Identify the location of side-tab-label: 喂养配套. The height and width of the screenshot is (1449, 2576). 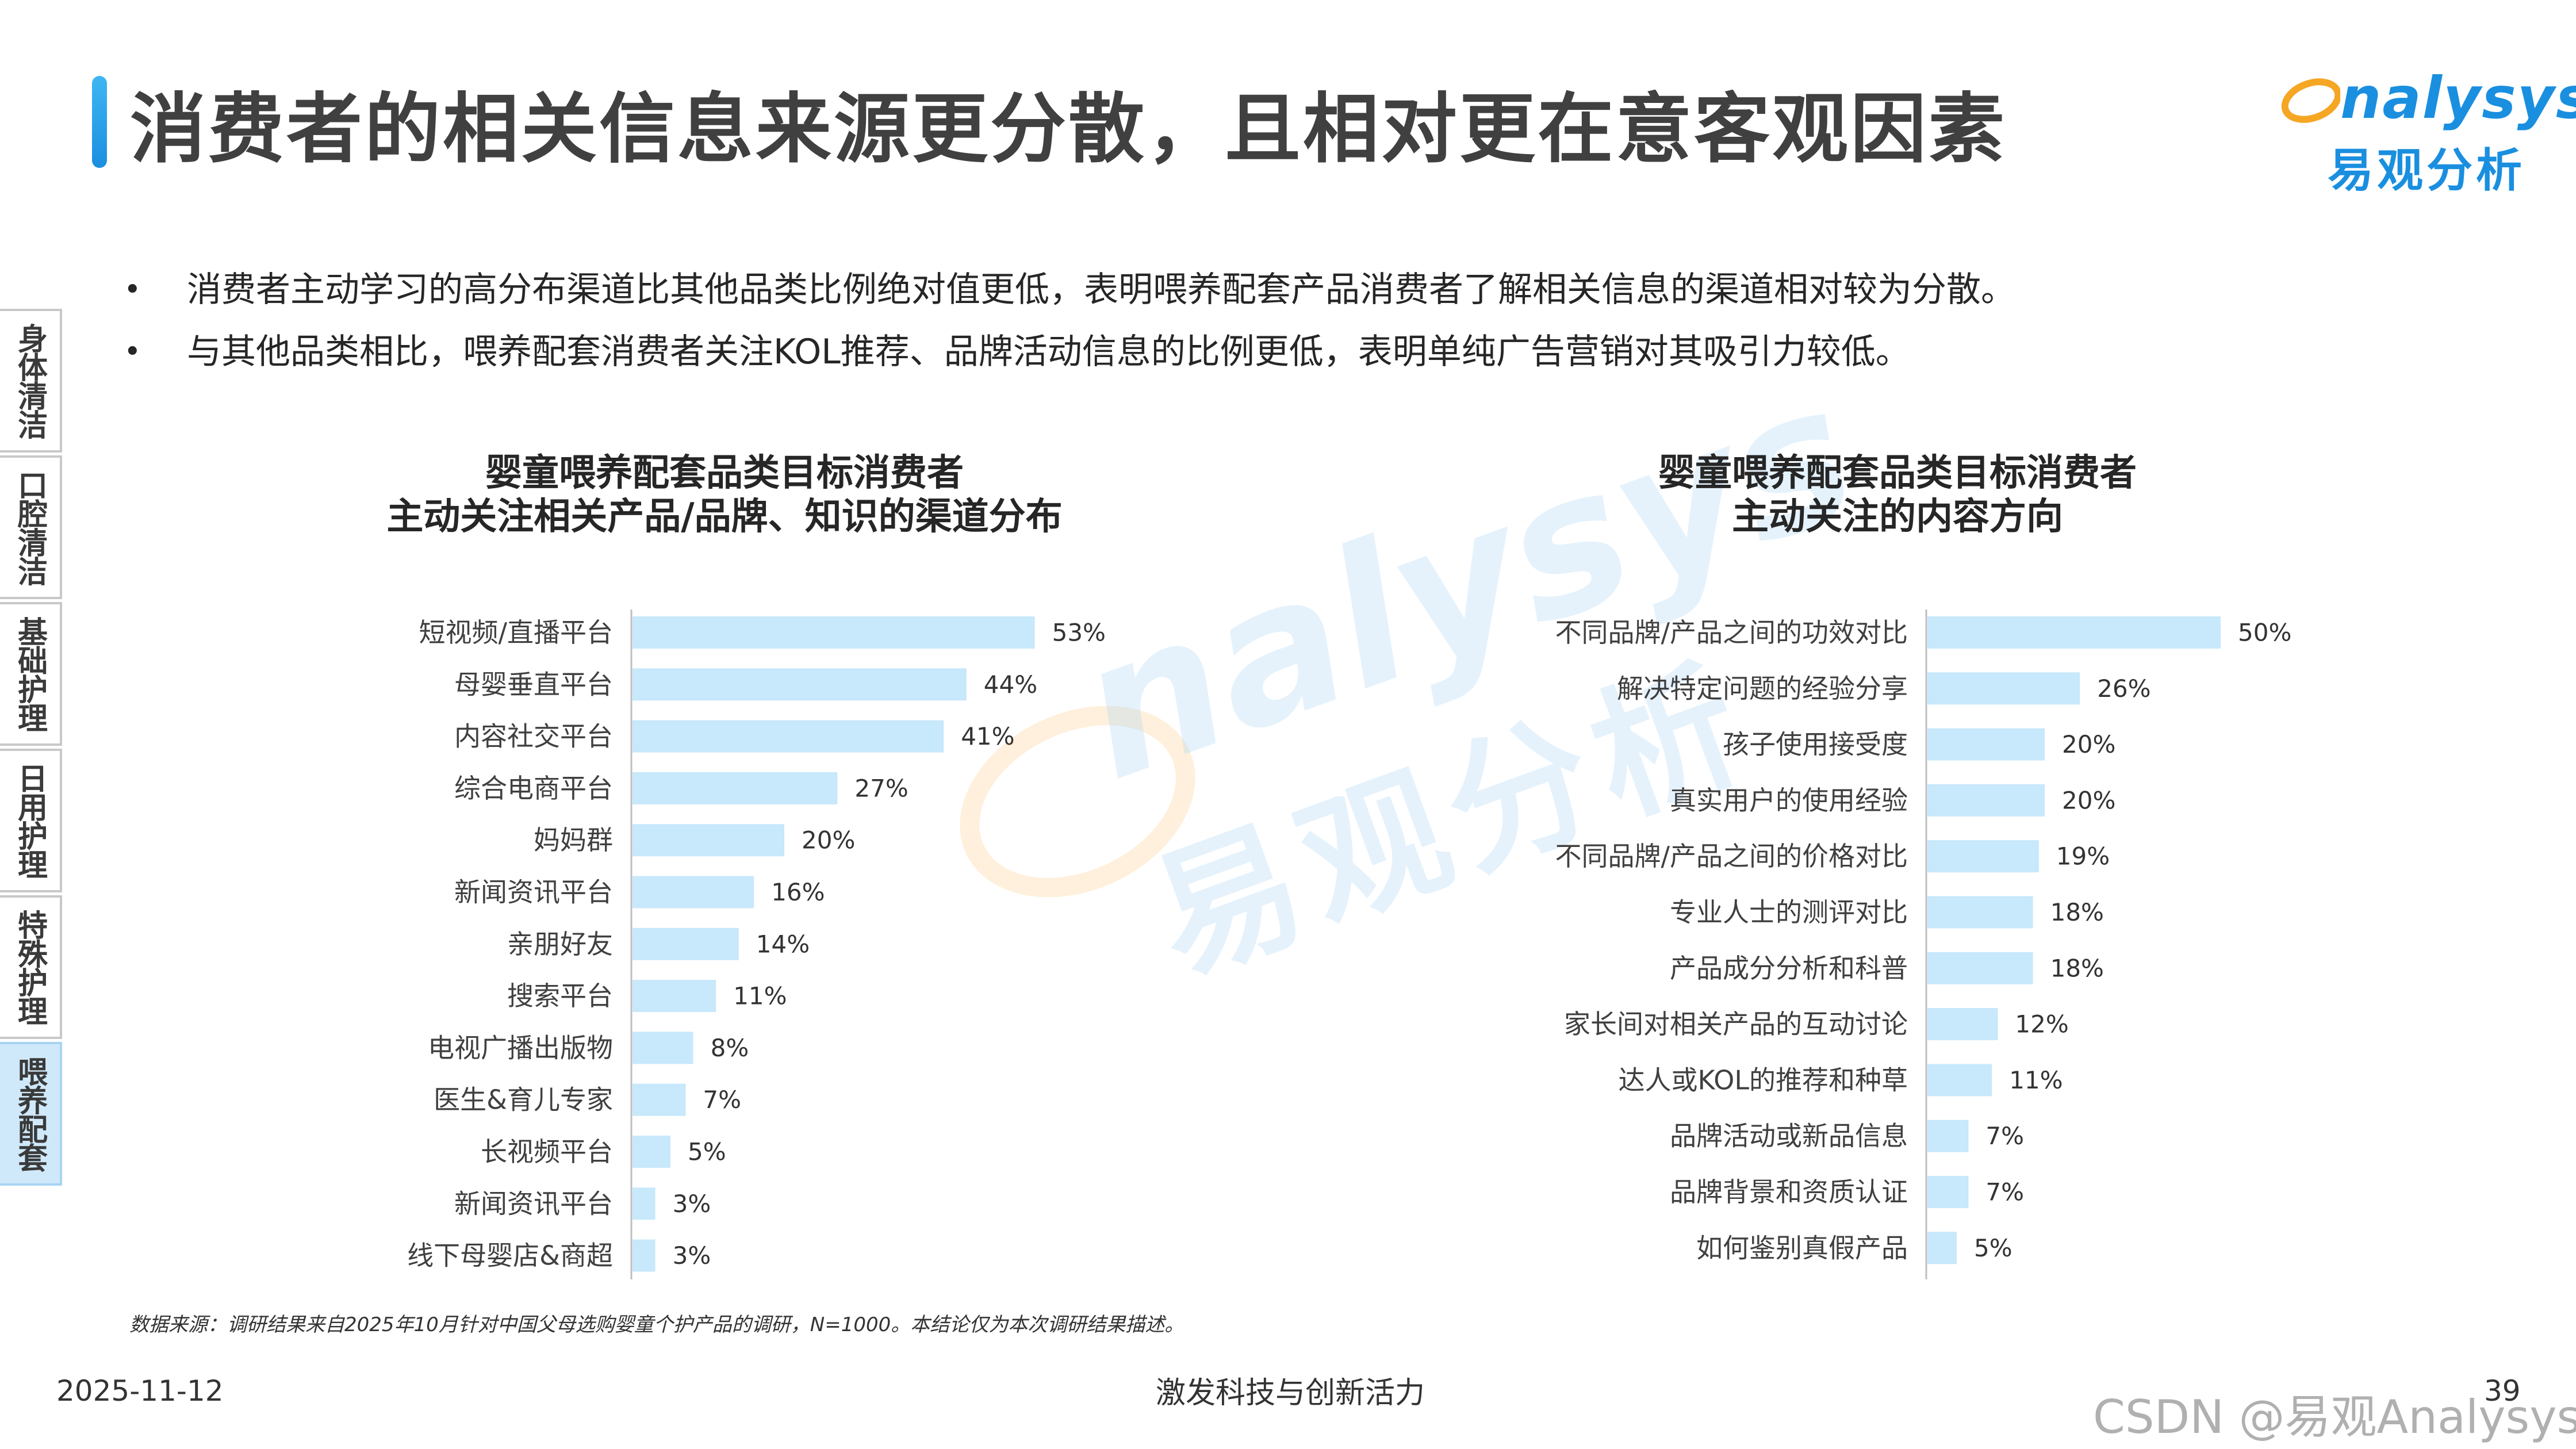
(29, 1113).